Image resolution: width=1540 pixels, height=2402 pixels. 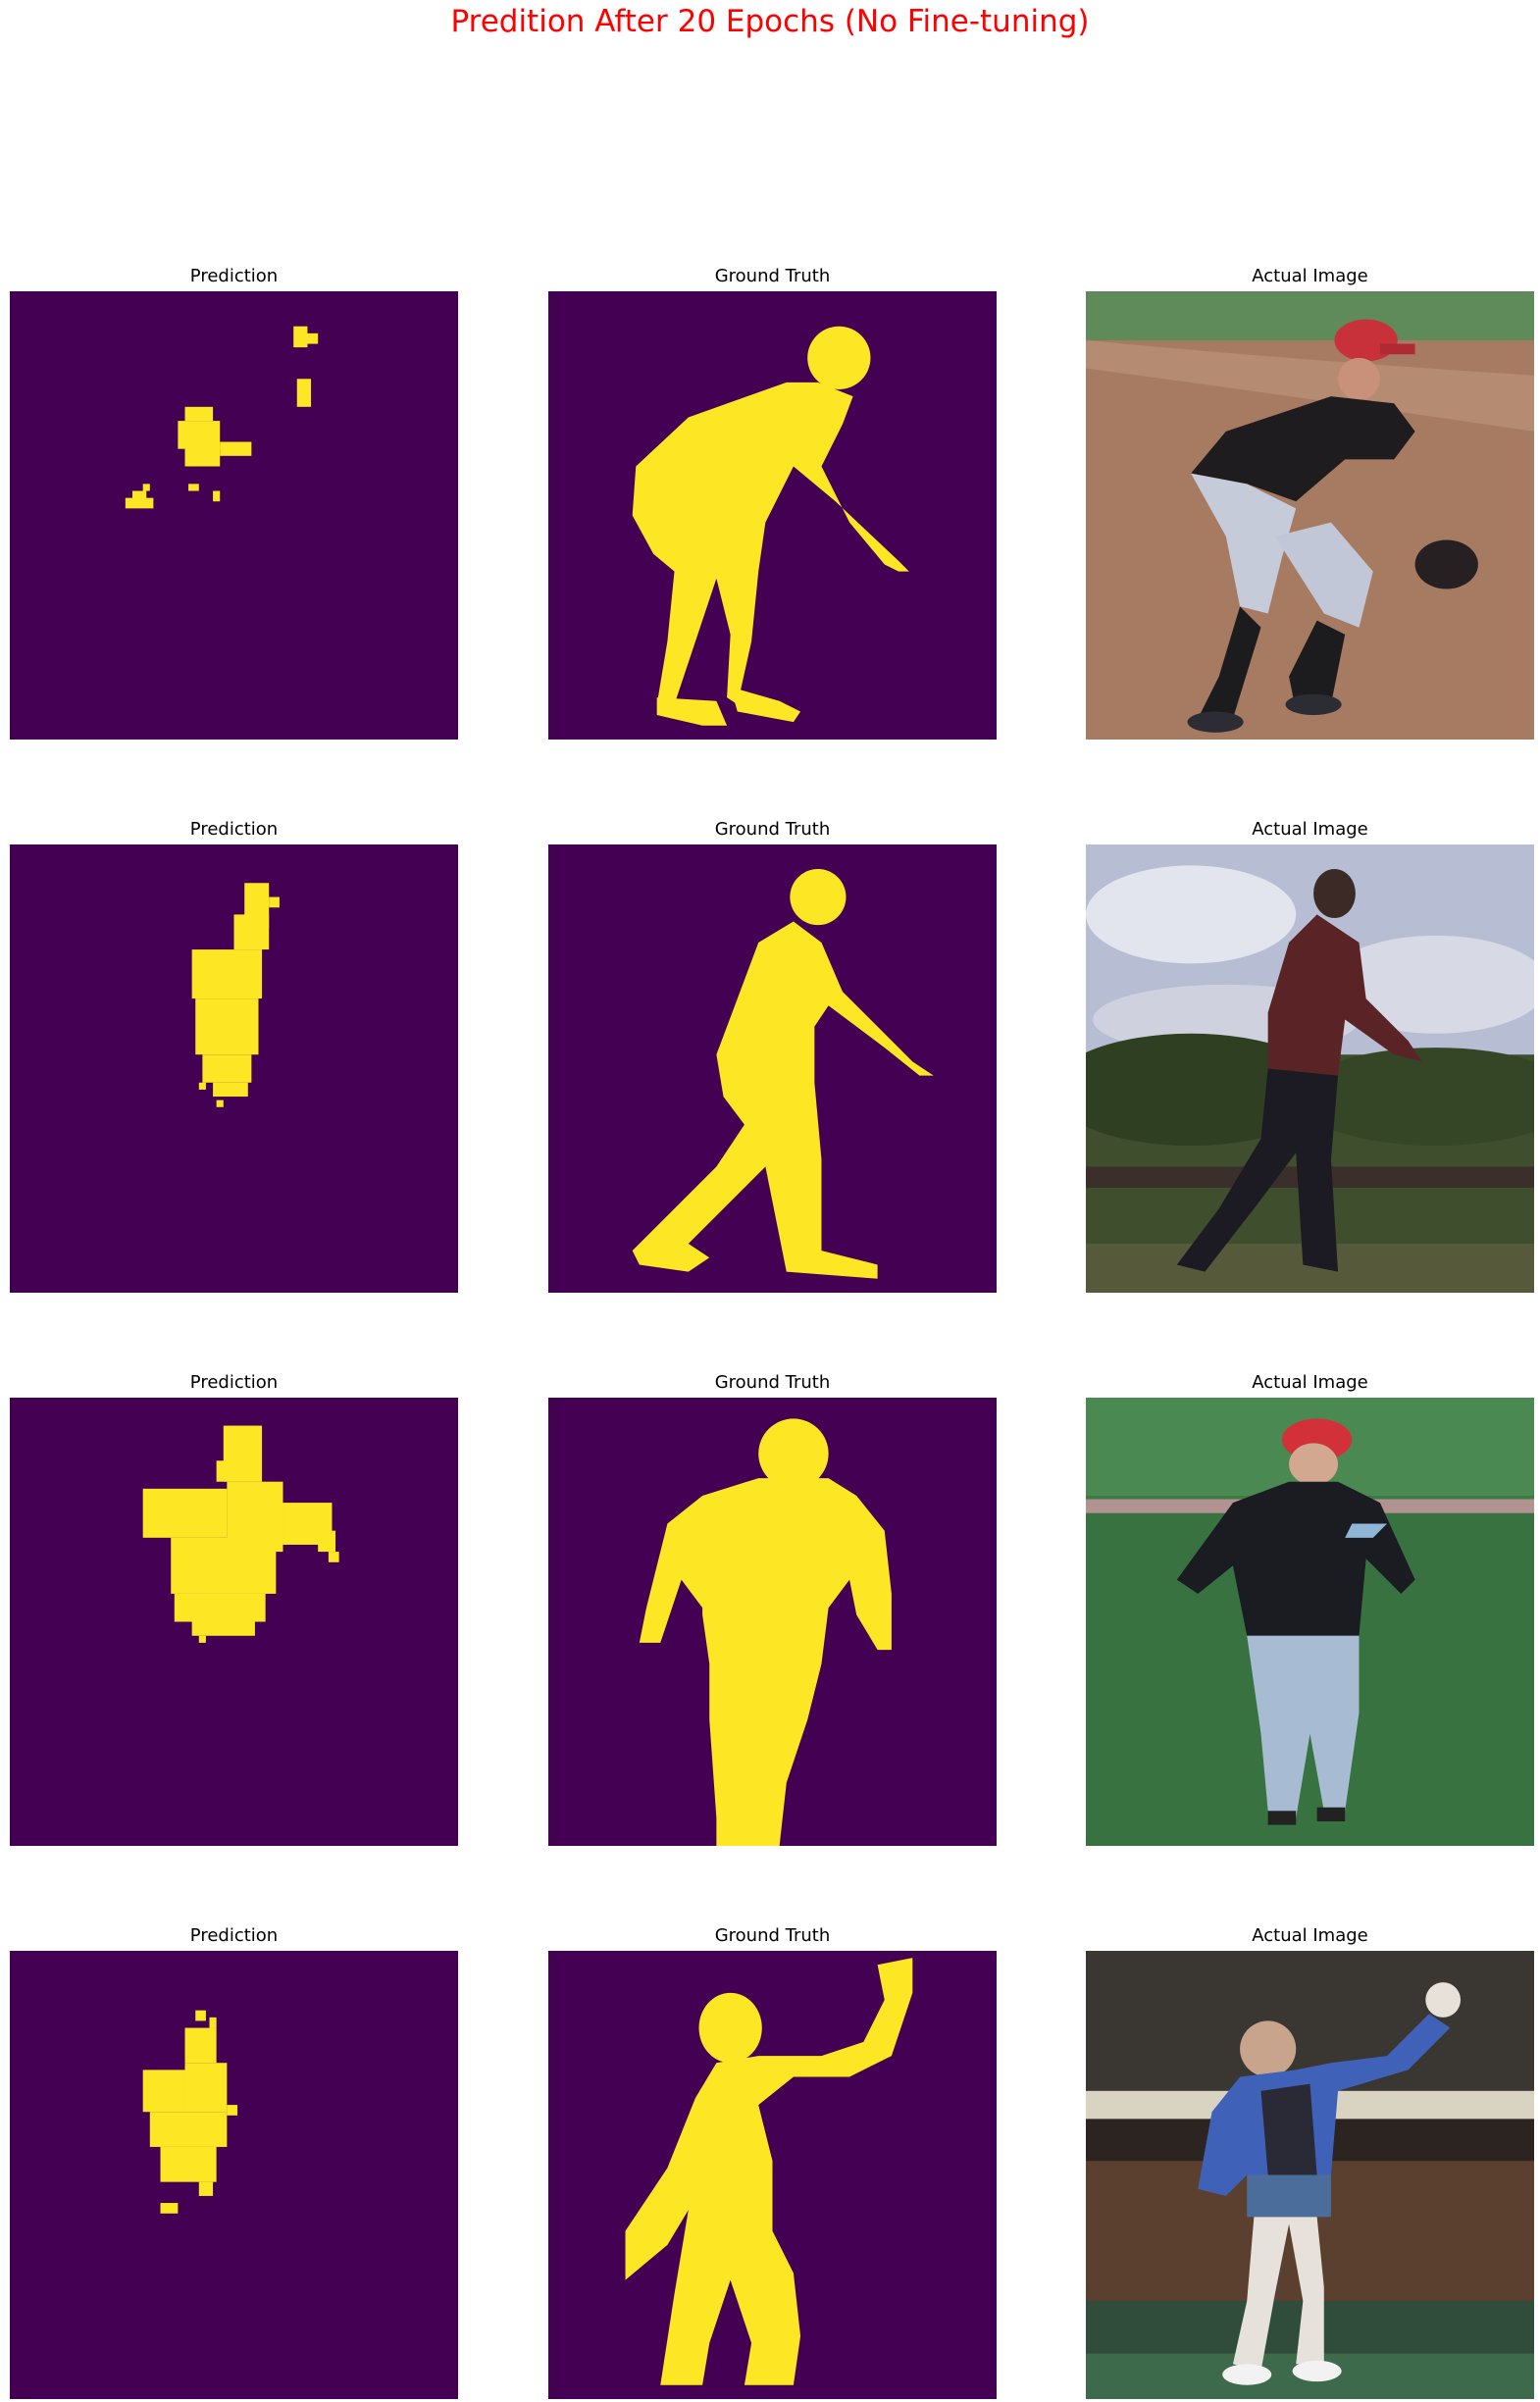 I want to click on panel-actual-image-row1: Actual Image, so click(x=1310, y=501).